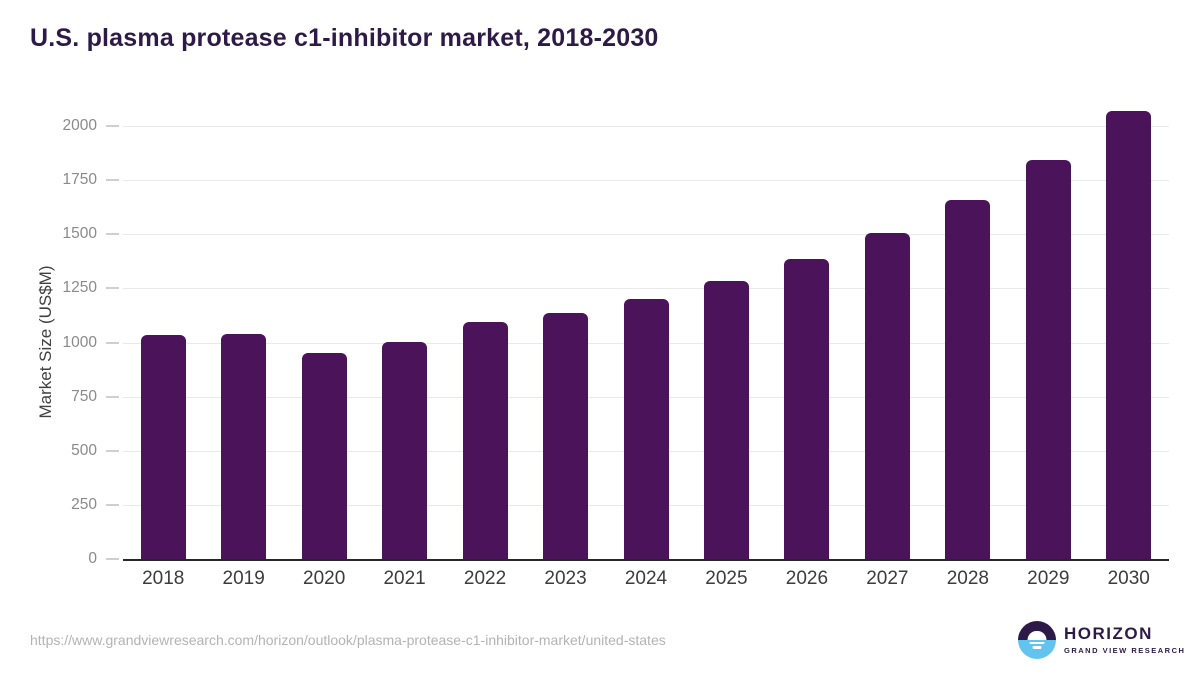  I want to click on horizon-logo-icon, so click(1037, 640).